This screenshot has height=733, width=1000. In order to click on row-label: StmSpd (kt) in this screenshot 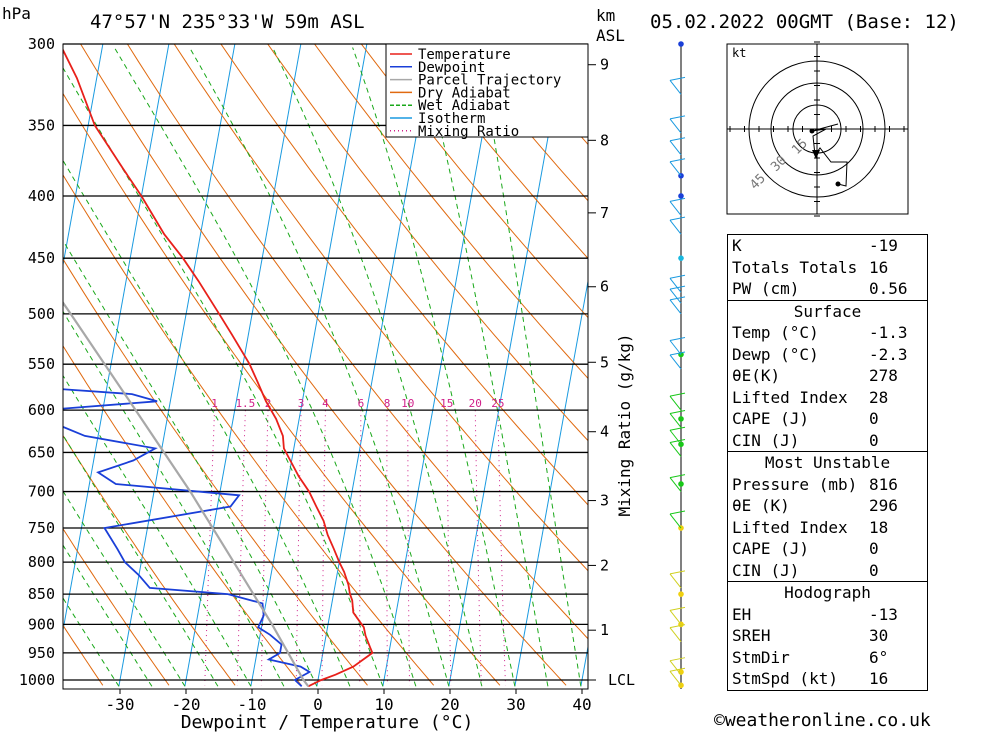, I will do `click(785, 678)`.